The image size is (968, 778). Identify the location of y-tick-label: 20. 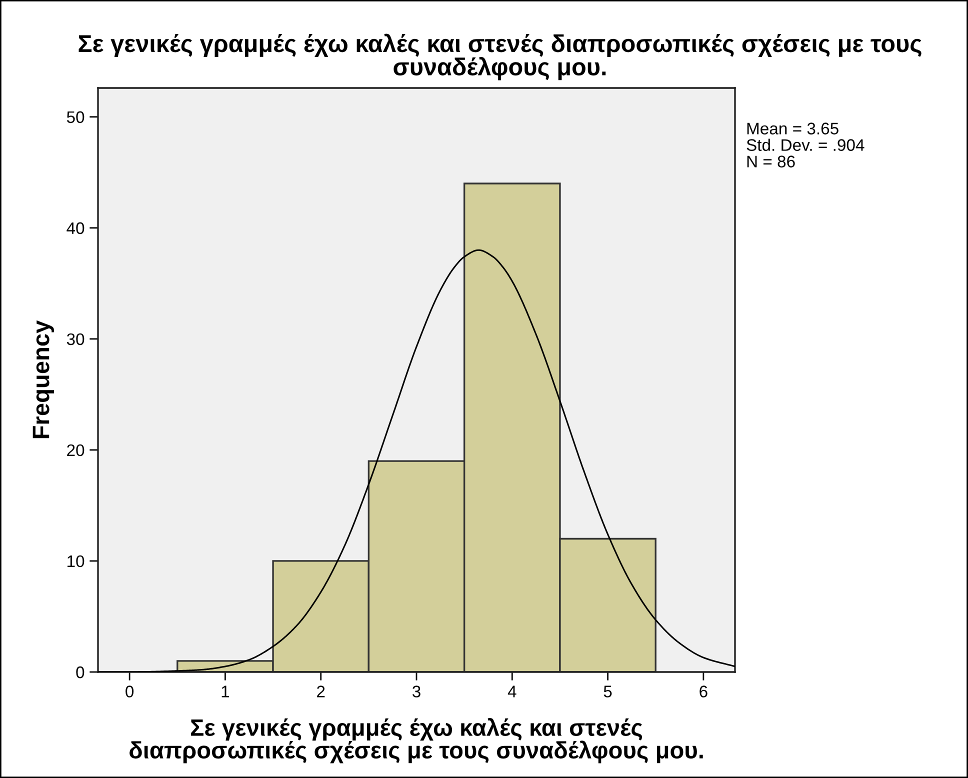
(75, 450).